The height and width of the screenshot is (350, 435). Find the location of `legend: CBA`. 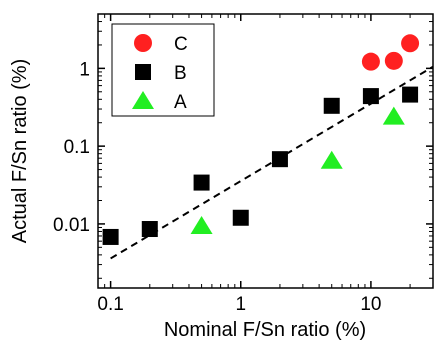

legend: CBA is located at coordinates (163, 70).